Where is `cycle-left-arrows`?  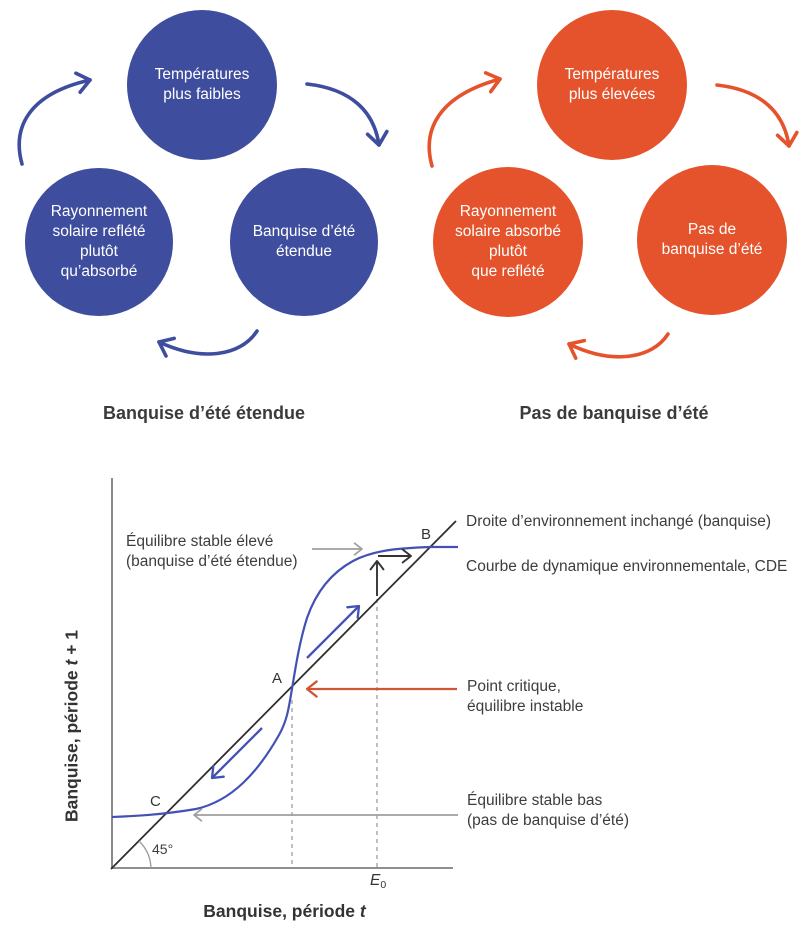 cycle-left-arrows is located at coordinates (203, 214).